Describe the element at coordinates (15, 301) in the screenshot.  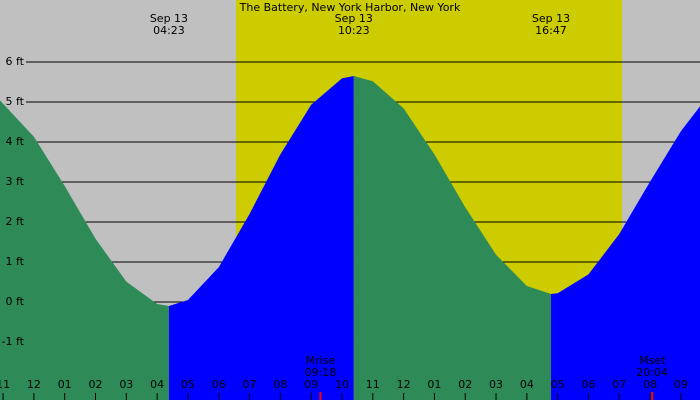
I see `y-tick-label: 0 ft` at that location.